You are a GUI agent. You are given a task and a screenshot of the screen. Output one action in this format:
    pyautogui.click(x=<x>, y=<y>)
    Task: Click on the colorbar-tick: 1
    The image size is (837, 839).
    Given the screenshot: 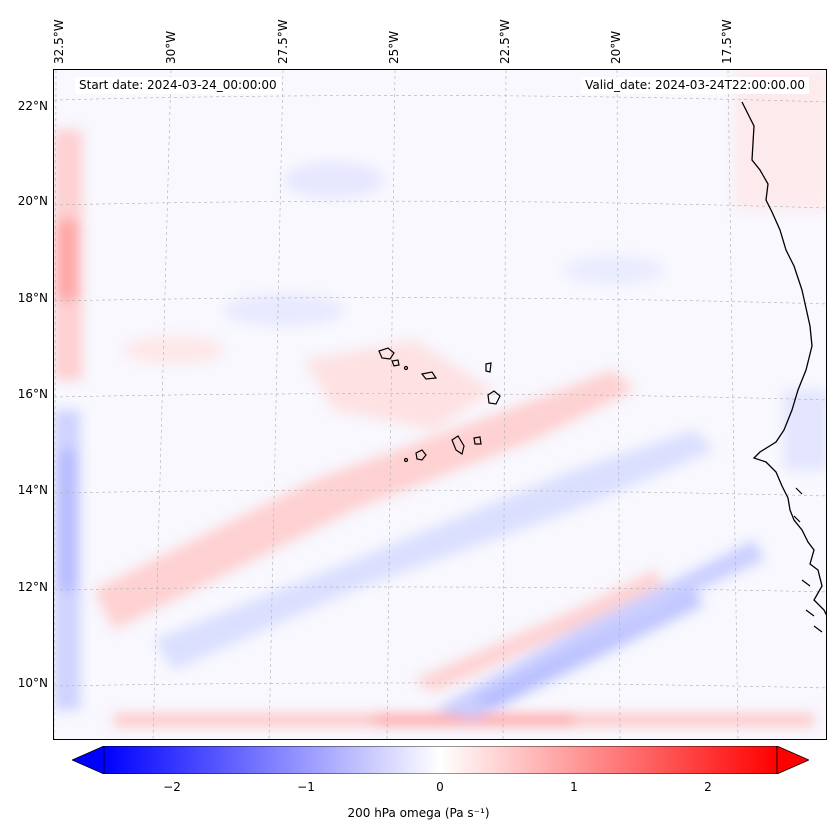 What is the action you would take?
    pyautogui.click(x=574, y=787)
    